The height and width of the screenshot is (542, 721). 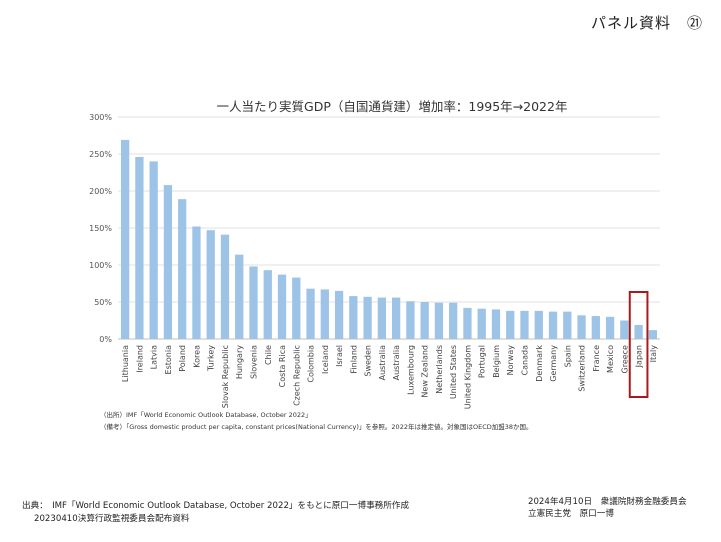 What do you see at coordinates (596, 358) in the screenshot?
I see `x-tick-label: France` at bounding box center [596, 358].